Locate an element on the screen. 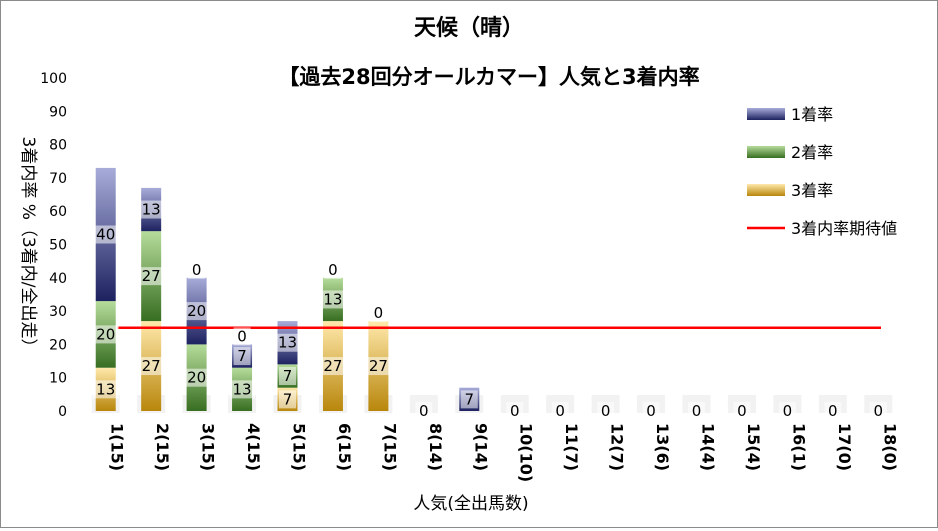 This screenshot has width=938, height=531. y-tick-label: 90 is located at coordinates (58, 112).